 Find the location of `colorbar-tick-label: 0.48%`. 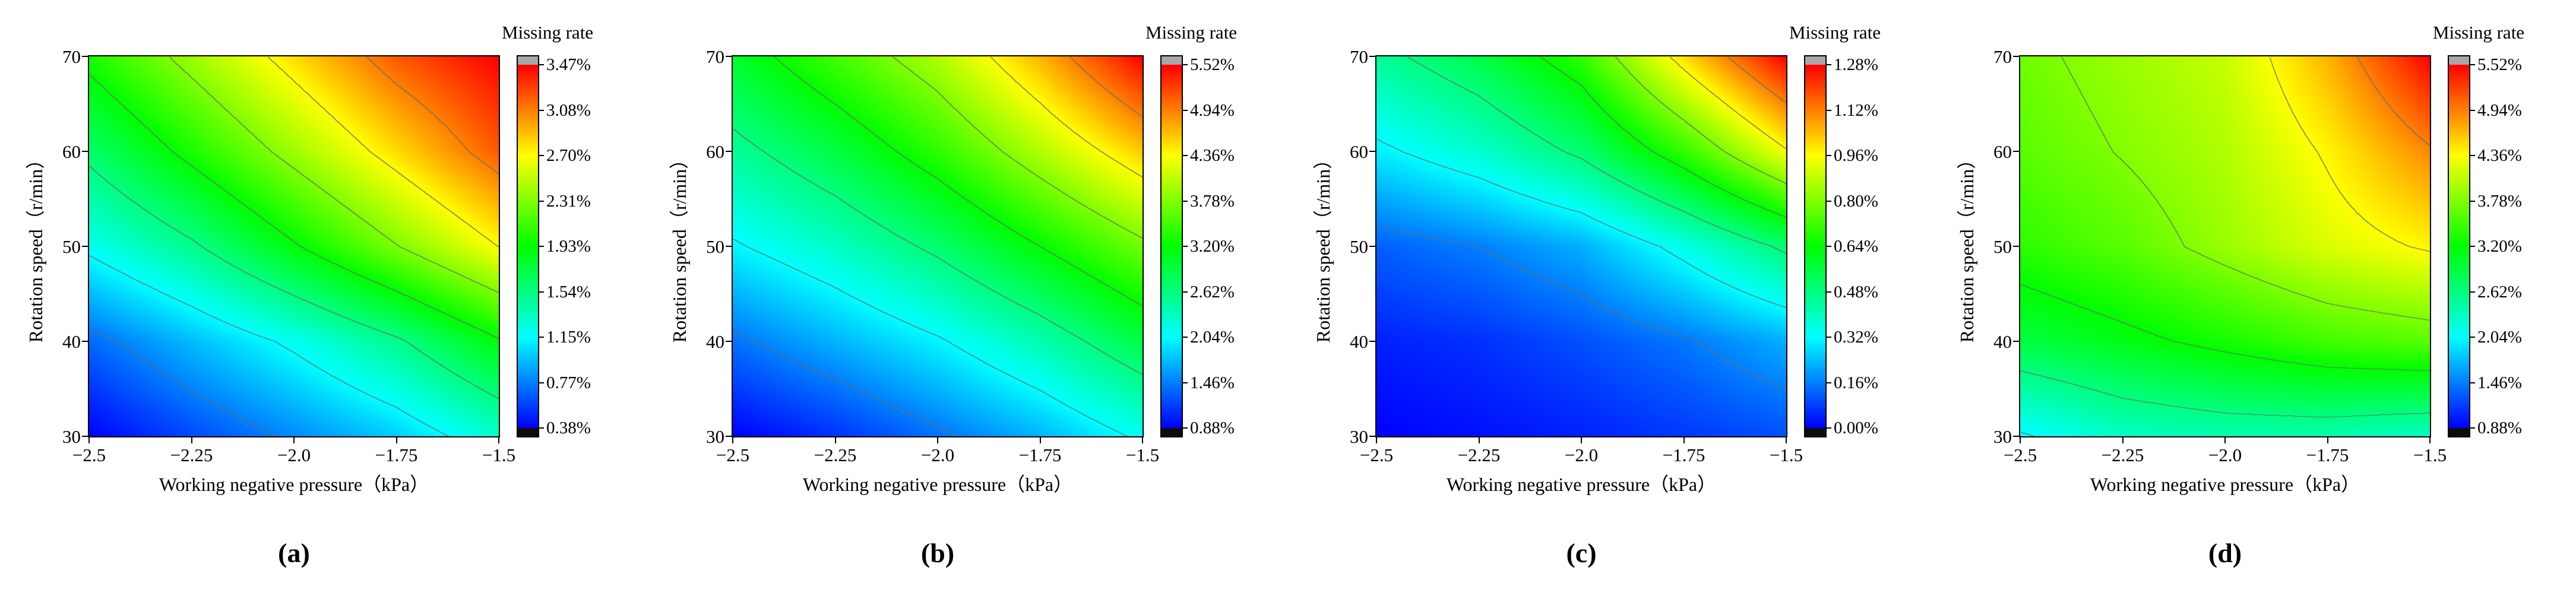

colorbar-tick-label: 0.48% is located at coordinates (1856, 292).